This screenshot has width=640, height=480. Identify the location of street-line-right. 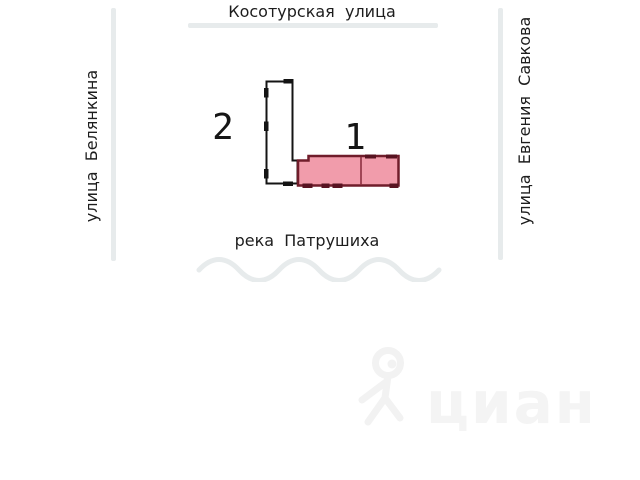
(500, 134).